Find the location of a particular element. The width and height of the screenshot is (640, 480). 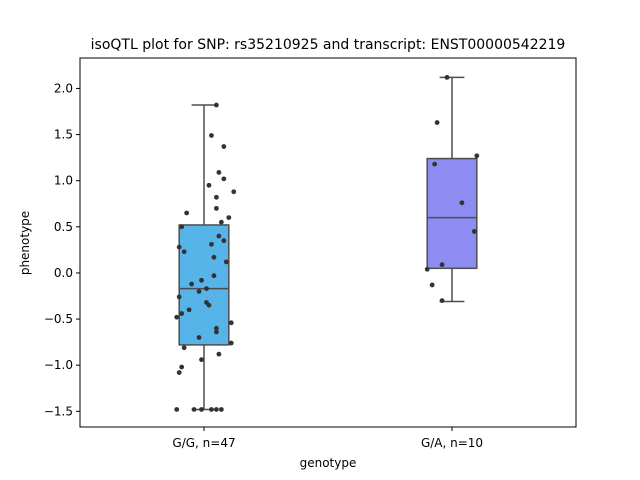

x-axis-label: genotype is located at coordinates (328, 463).